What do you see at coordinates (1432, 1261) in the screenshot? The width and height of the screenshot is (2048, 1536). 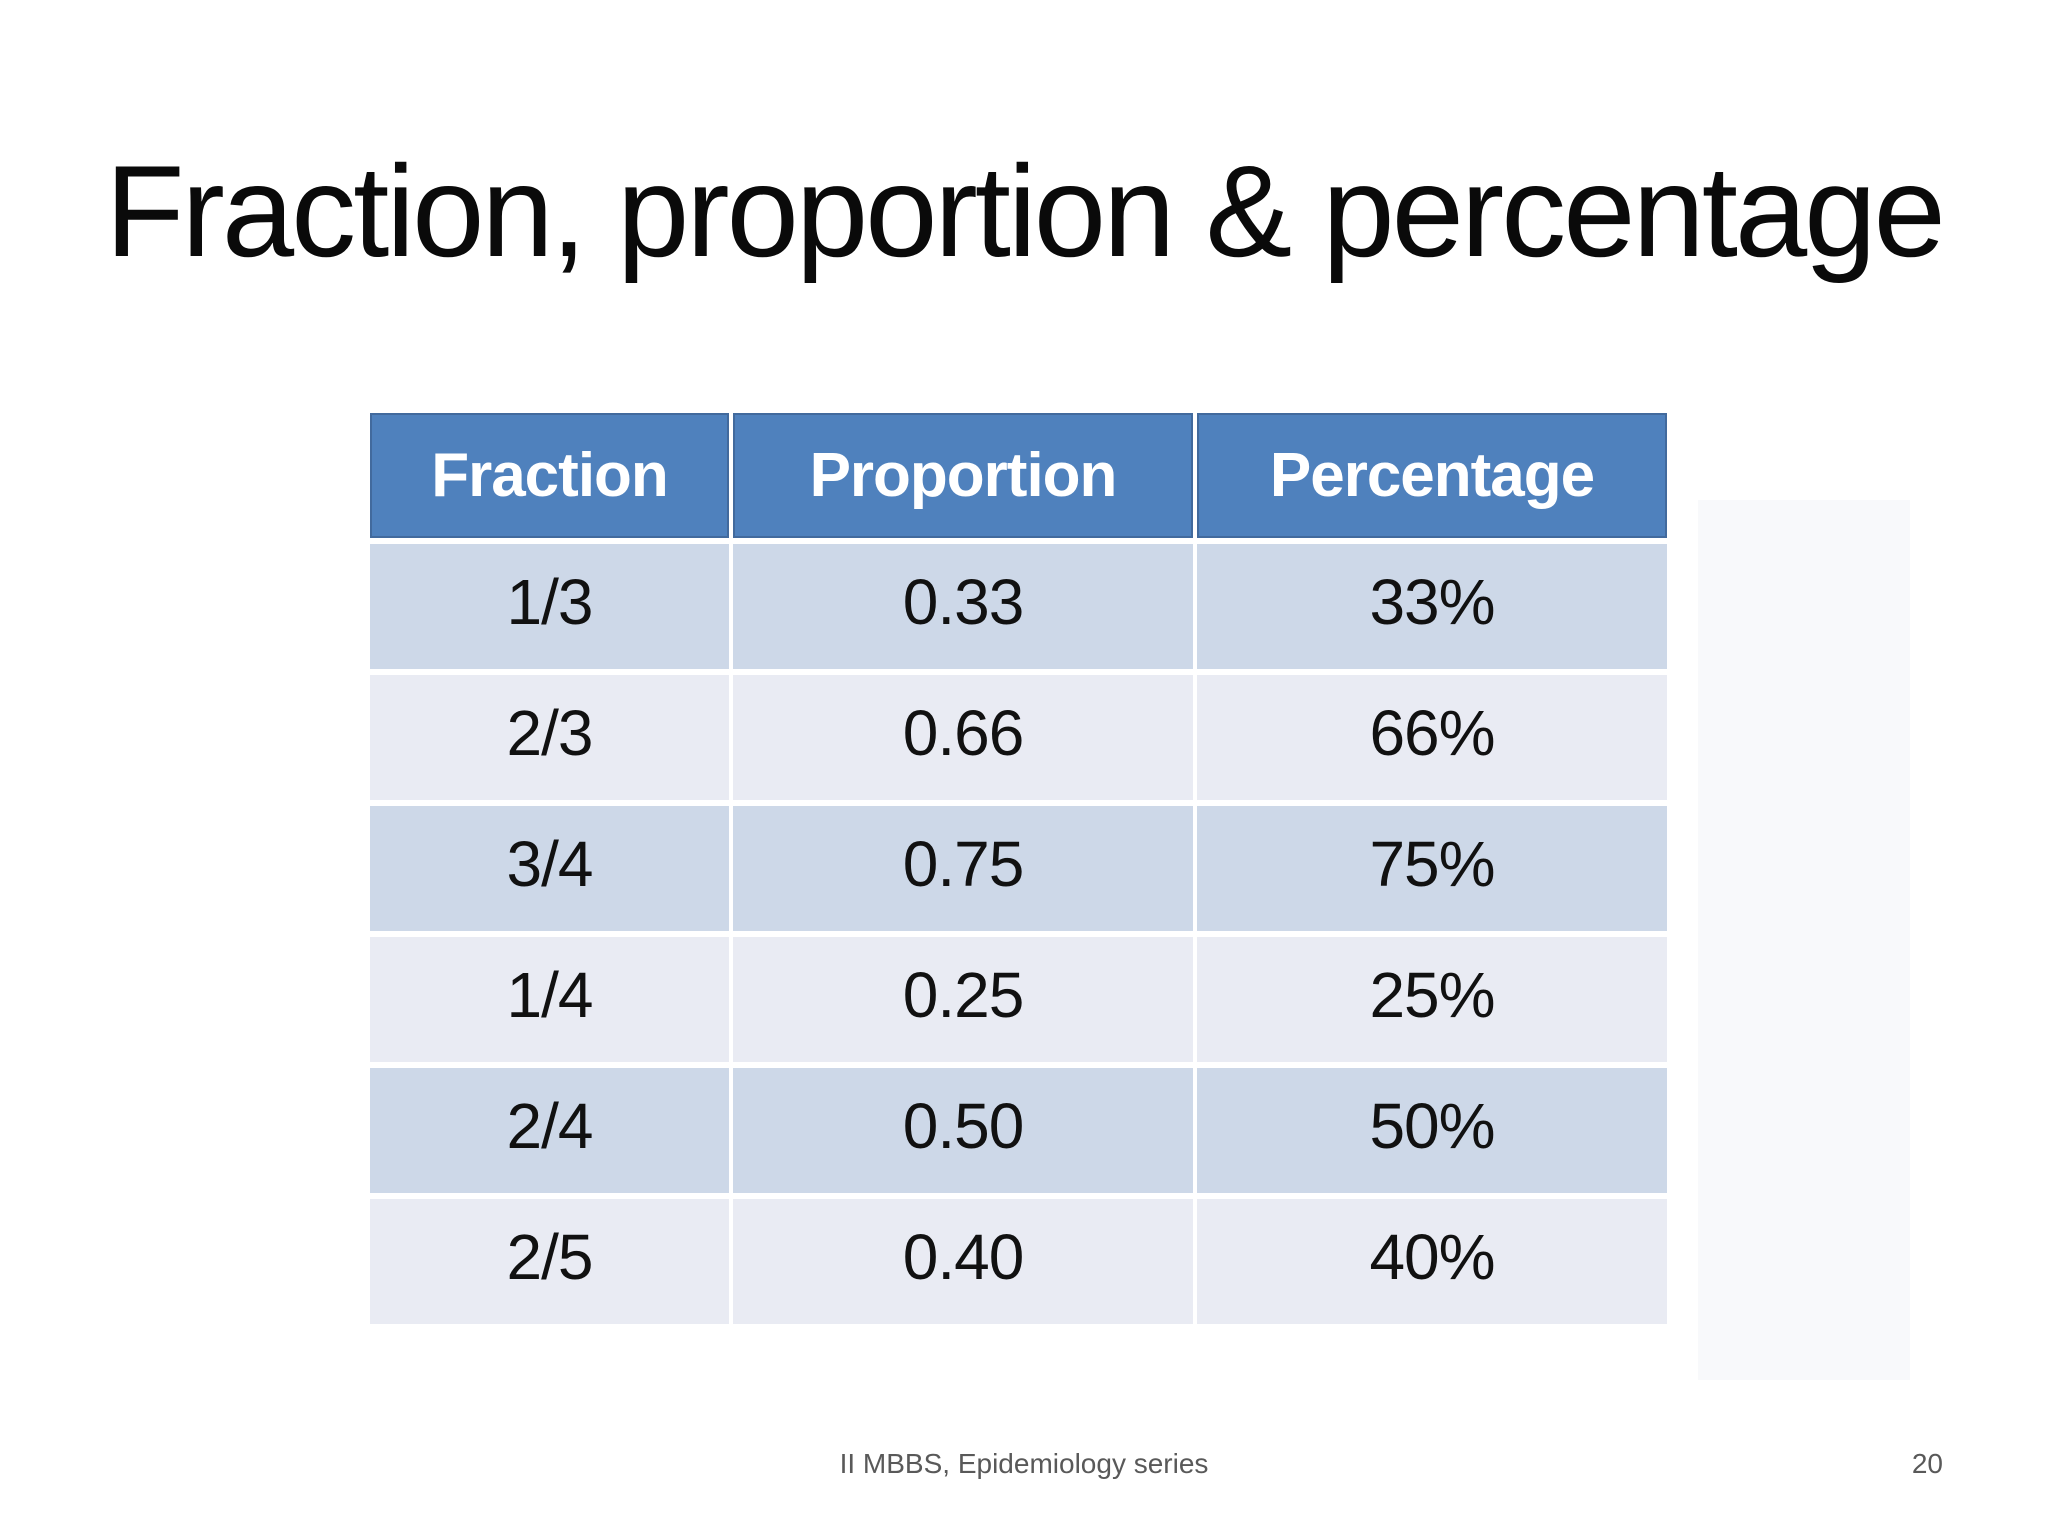 I see `table-cell: 40%` at bounding box center [1432, 1261].